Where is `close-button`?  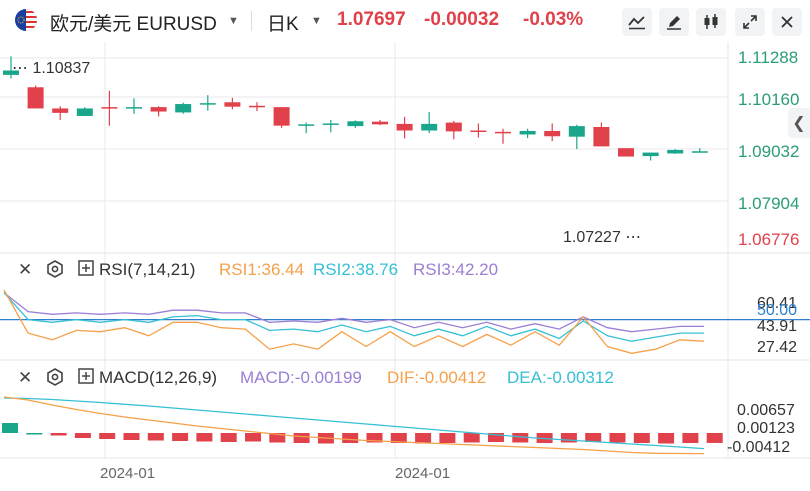 close-button is located at coordinates (787, 22).